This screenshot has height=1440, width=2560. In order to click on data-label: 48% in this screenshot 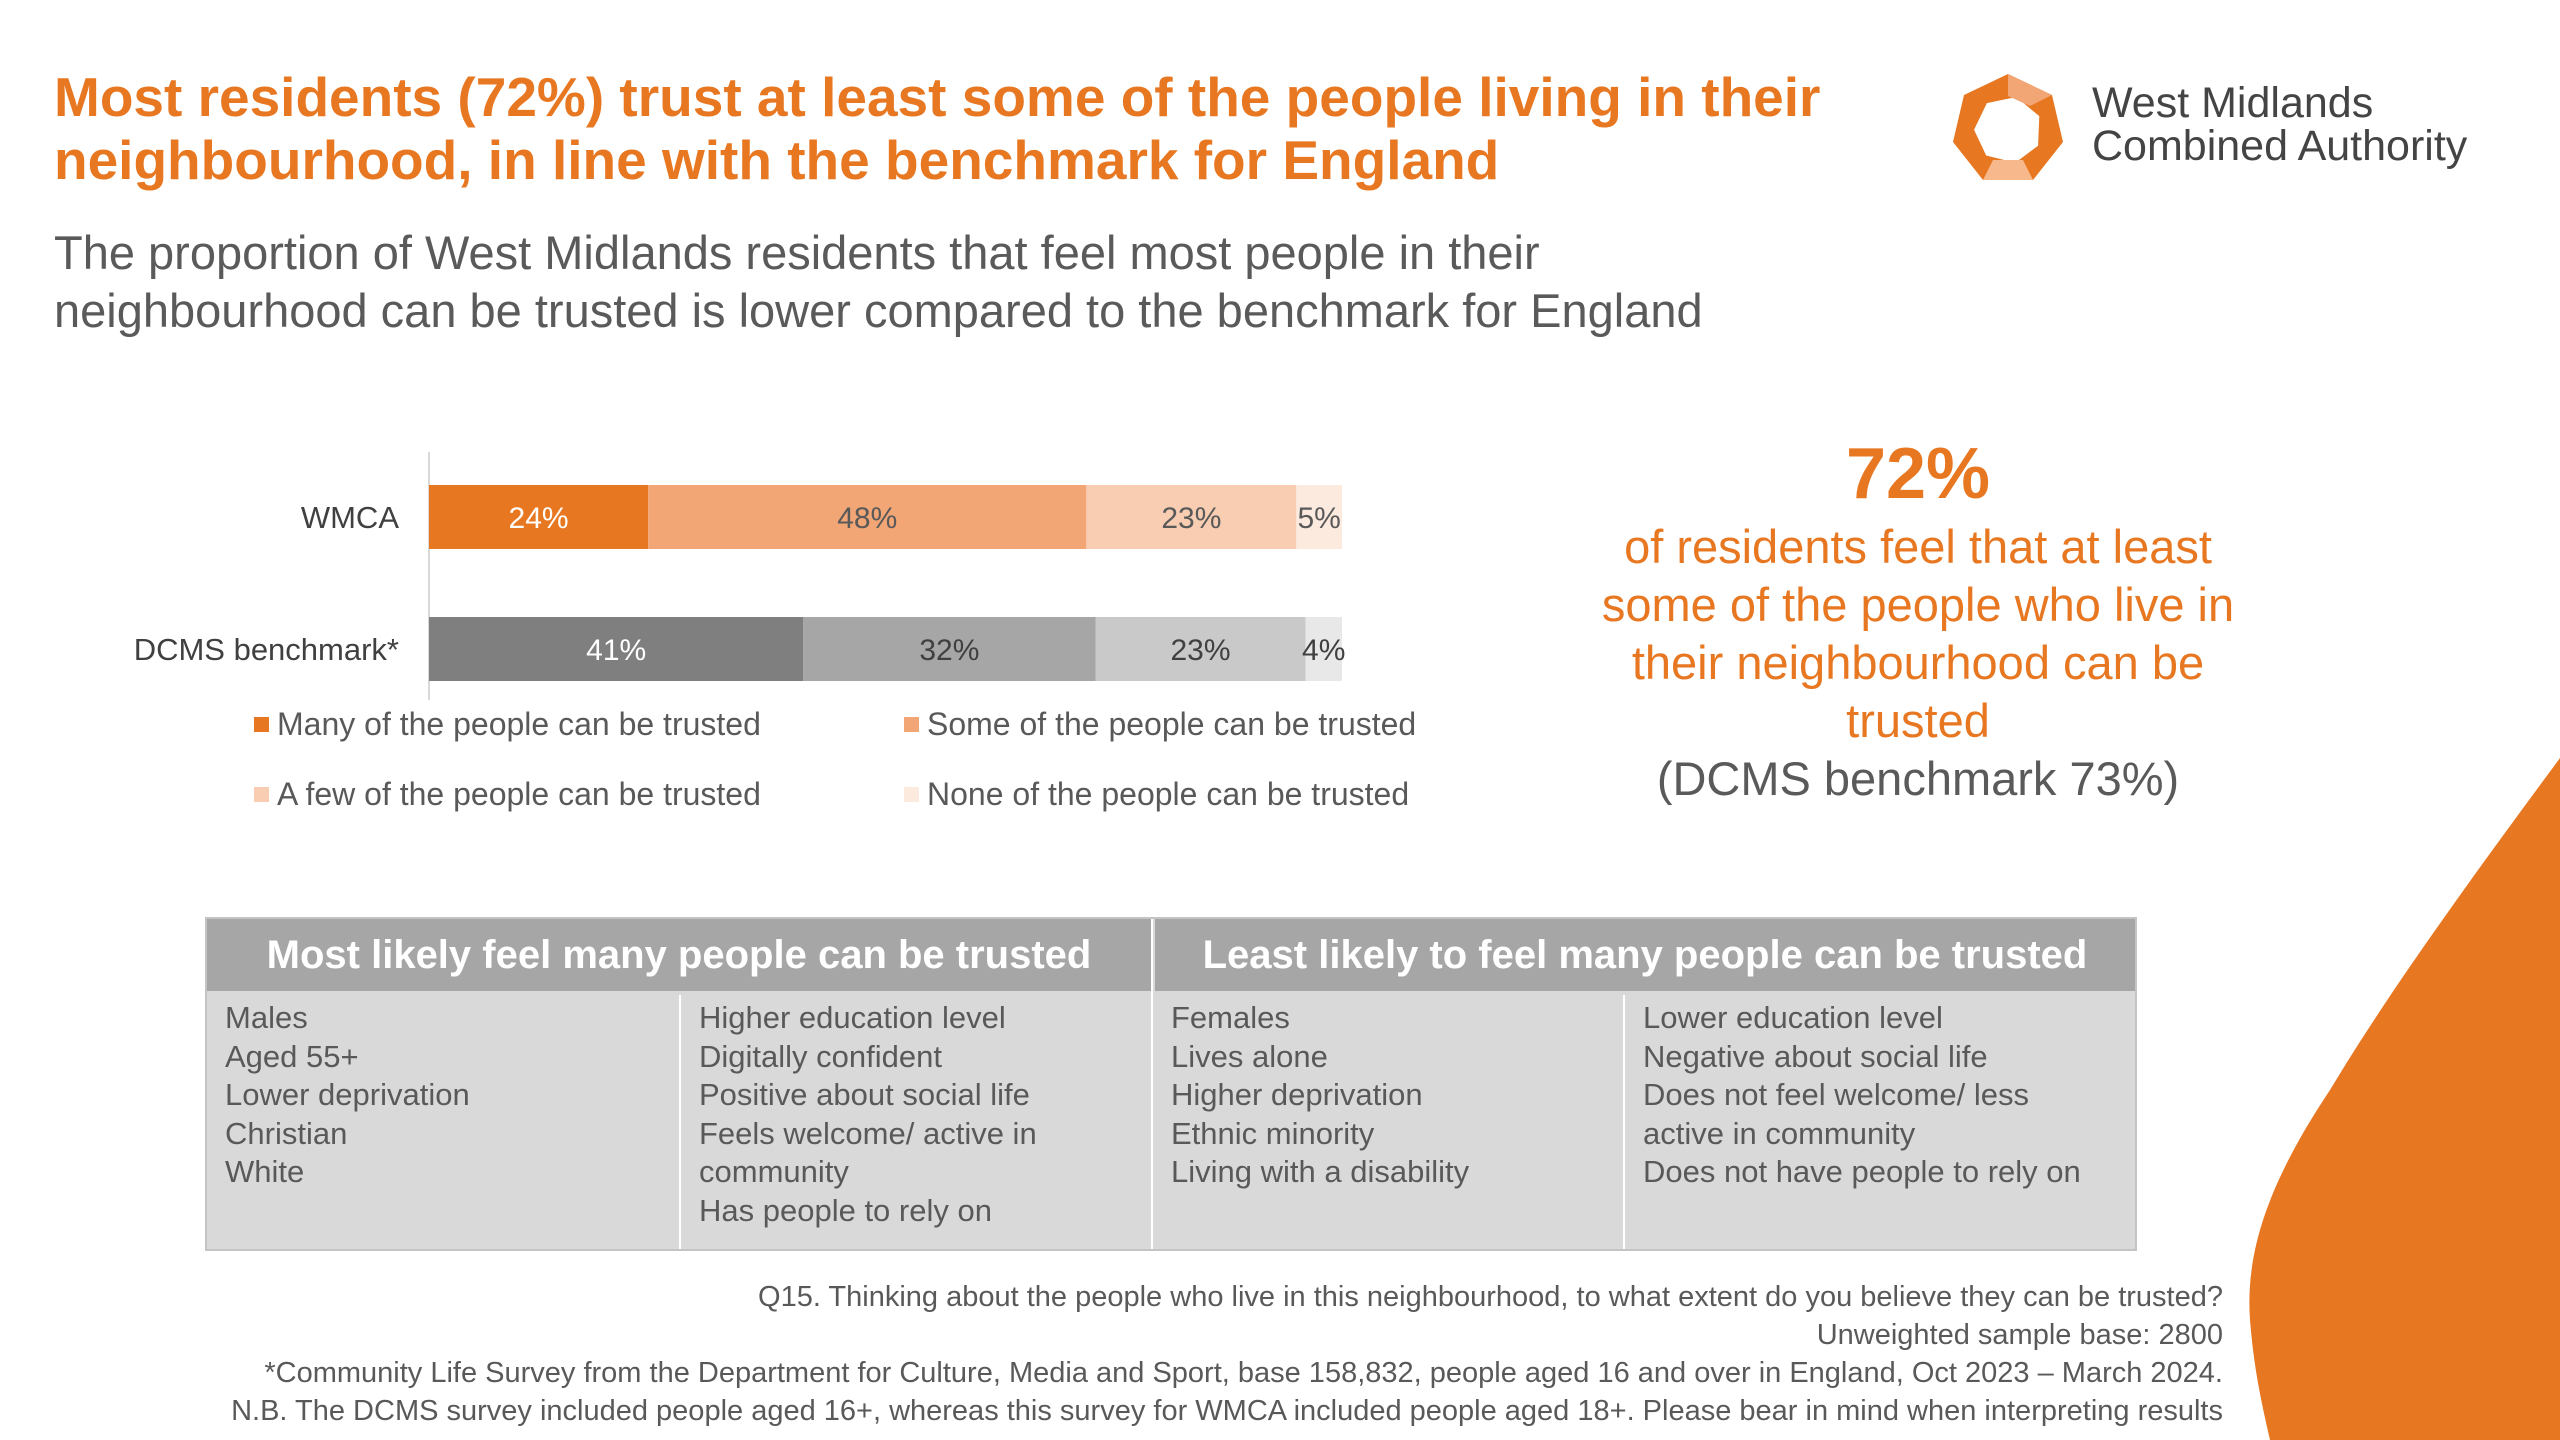, I will do `click(867, 518)`.